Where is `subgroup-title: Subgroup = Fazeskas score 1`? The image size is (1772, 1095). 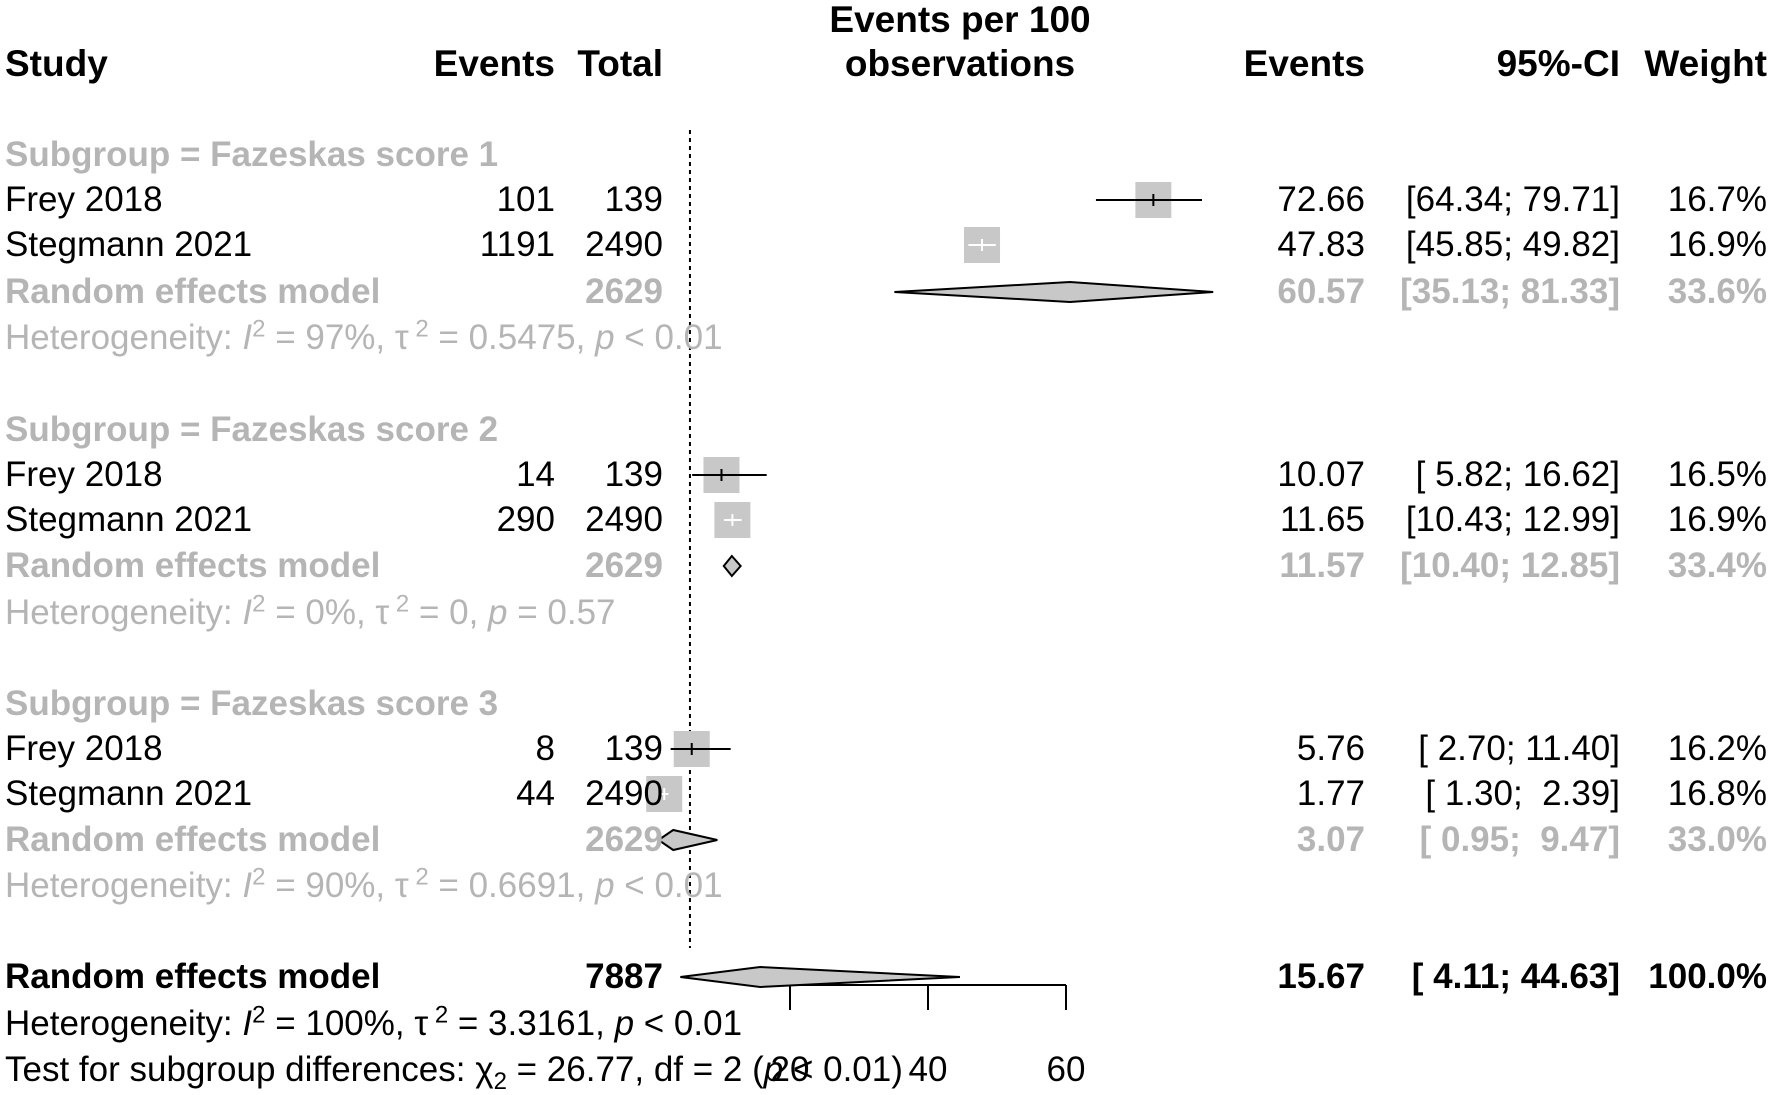
subgroup-title: Subgroup = Fazeskas score 1 is located at coordinates (252, 154).